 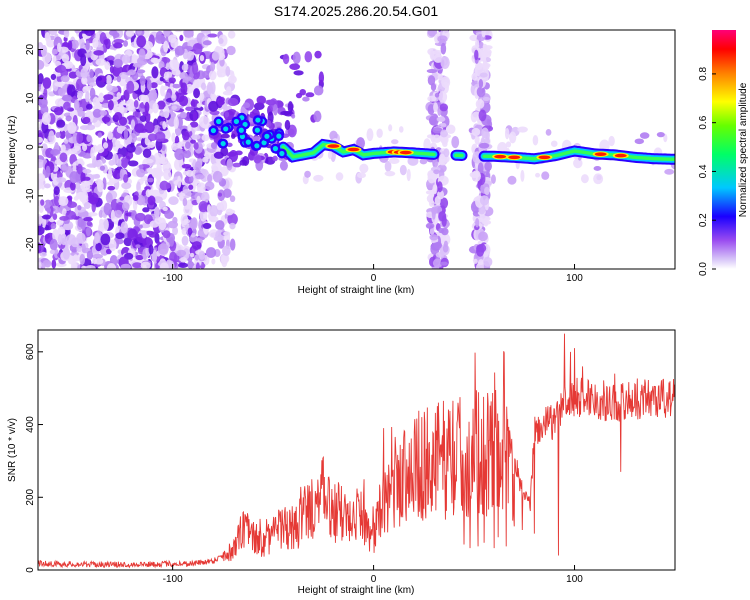 I want to click on colorbar-label: Normalized spectral amplitude, so click(x=743, y=149).